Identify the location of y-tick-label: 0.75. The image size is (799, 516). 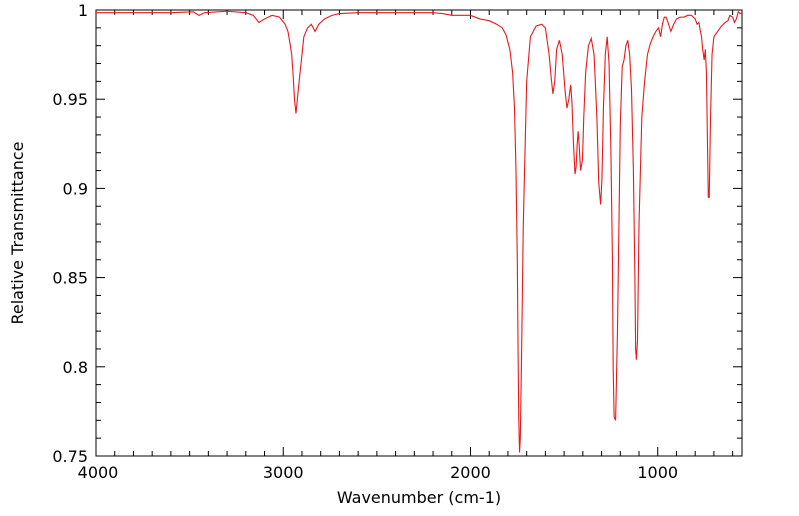
(70, 456).